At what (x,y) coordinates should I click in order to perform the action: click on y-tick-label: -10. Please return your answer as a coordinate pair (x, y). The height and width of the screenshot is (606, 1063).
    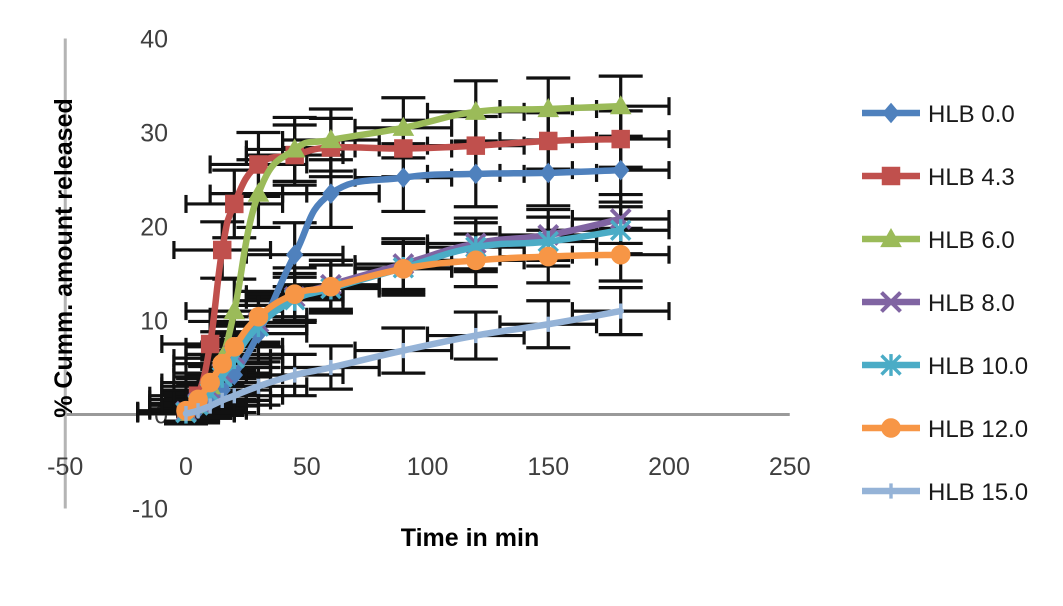
    Looking at the image, I should click on (150, 510).